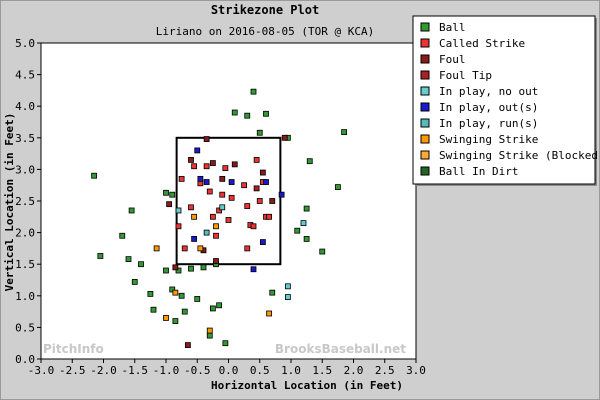 Image resolution: width=600 pixels, height=400 pixels. What do you see at coordinates (229, 370) in the screenshot?
I see `x-tick-label: 0.0` at bounding box center [229, 370].